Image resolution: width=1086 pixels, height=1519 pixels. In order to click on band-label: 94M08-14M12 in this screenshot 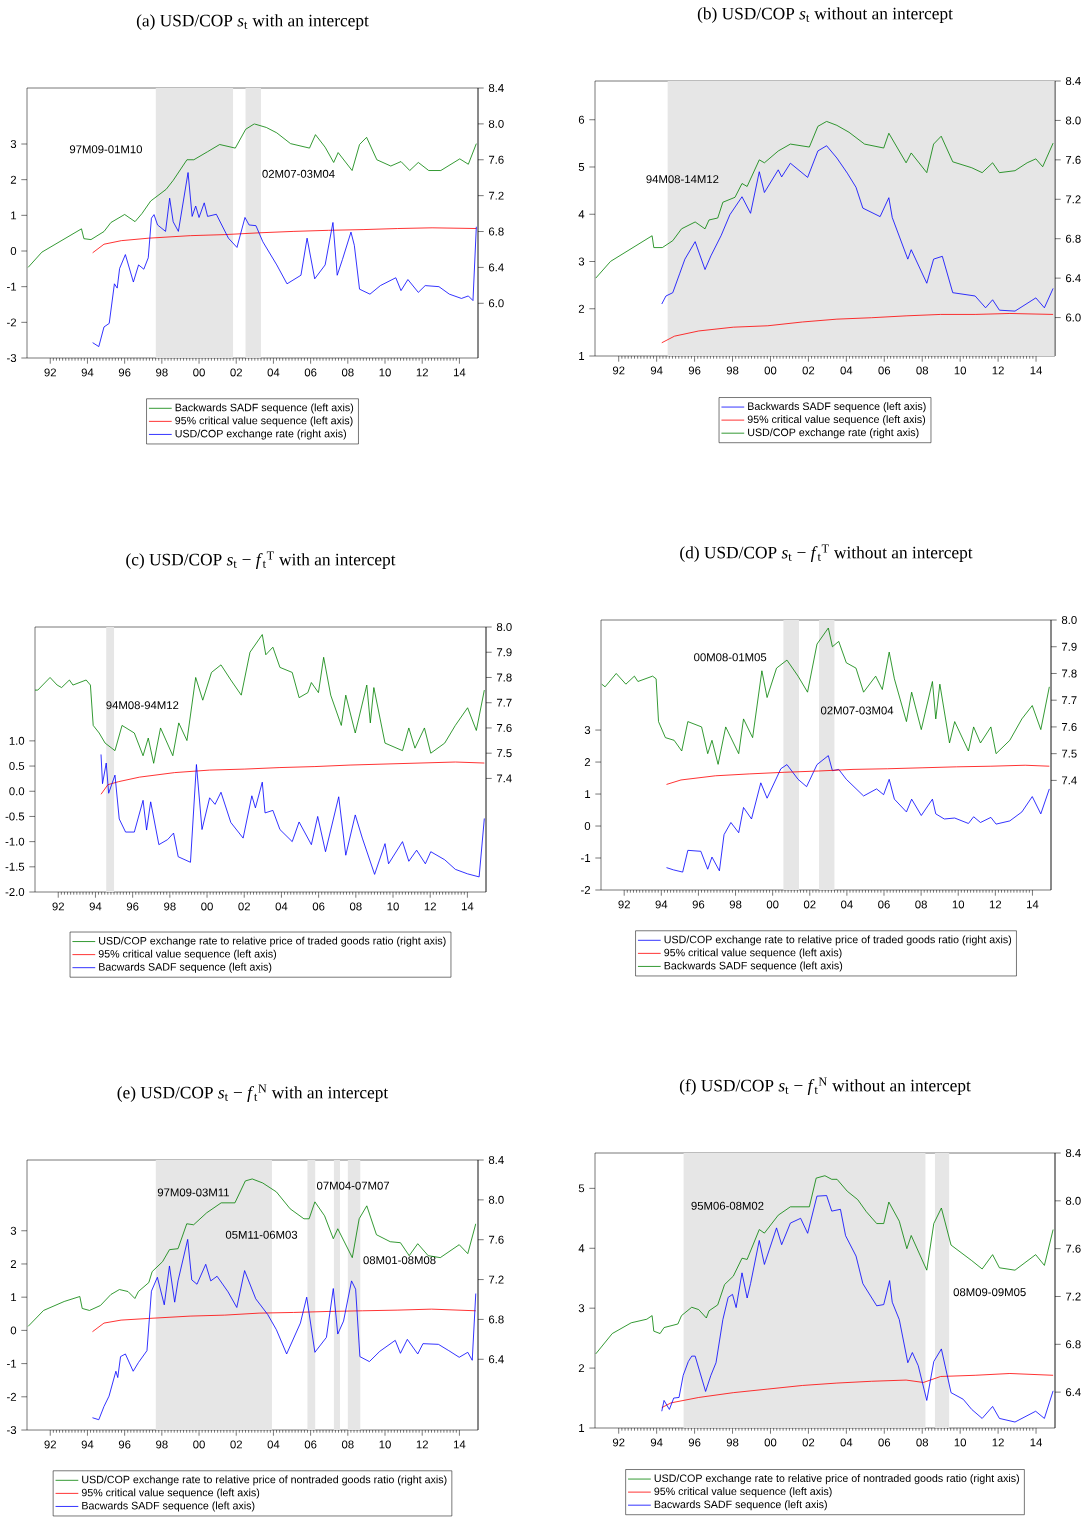, I will do `click(682, 179)`.